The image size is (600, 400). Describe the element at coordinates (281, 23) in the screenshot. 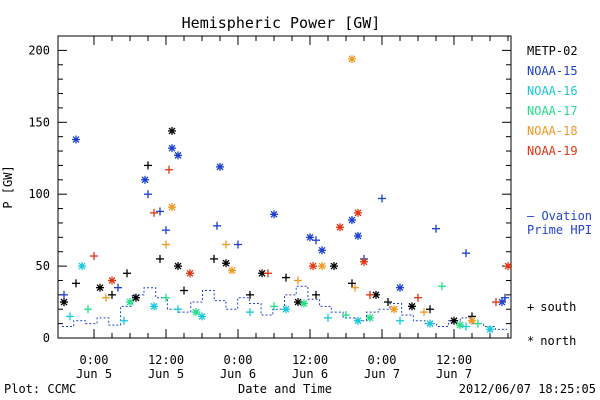

I see `chart-title: Hemispheric Power [GW]` at that location.